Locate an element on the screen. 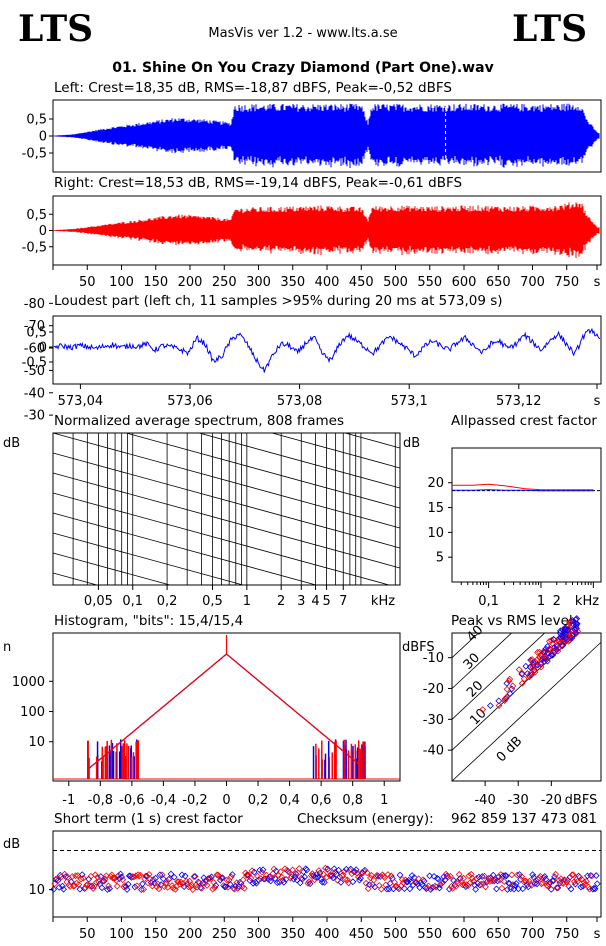 The image size is (606, 946). histogram-title: Histogram, "bits": 15,4/15,4 is located at coordinates (149, 621).